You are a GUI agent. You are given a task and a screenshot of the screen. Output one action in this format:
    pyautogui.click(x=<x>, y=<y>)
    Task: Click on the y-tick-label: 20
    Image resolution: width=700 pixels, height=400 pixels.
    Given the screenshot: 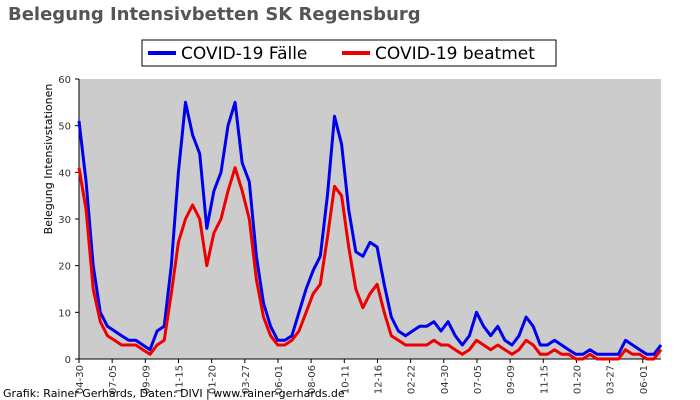 What is the action you would take?
    pyautogui.click(x=64, y=267)
    